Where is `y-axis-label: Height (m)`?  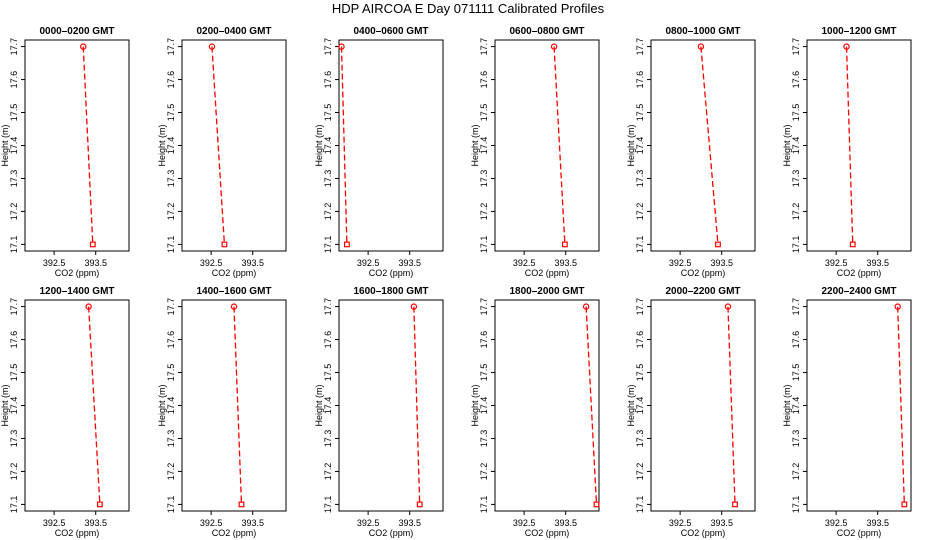
y-axis-label: Height (m) is located at coordinates (631, 145).